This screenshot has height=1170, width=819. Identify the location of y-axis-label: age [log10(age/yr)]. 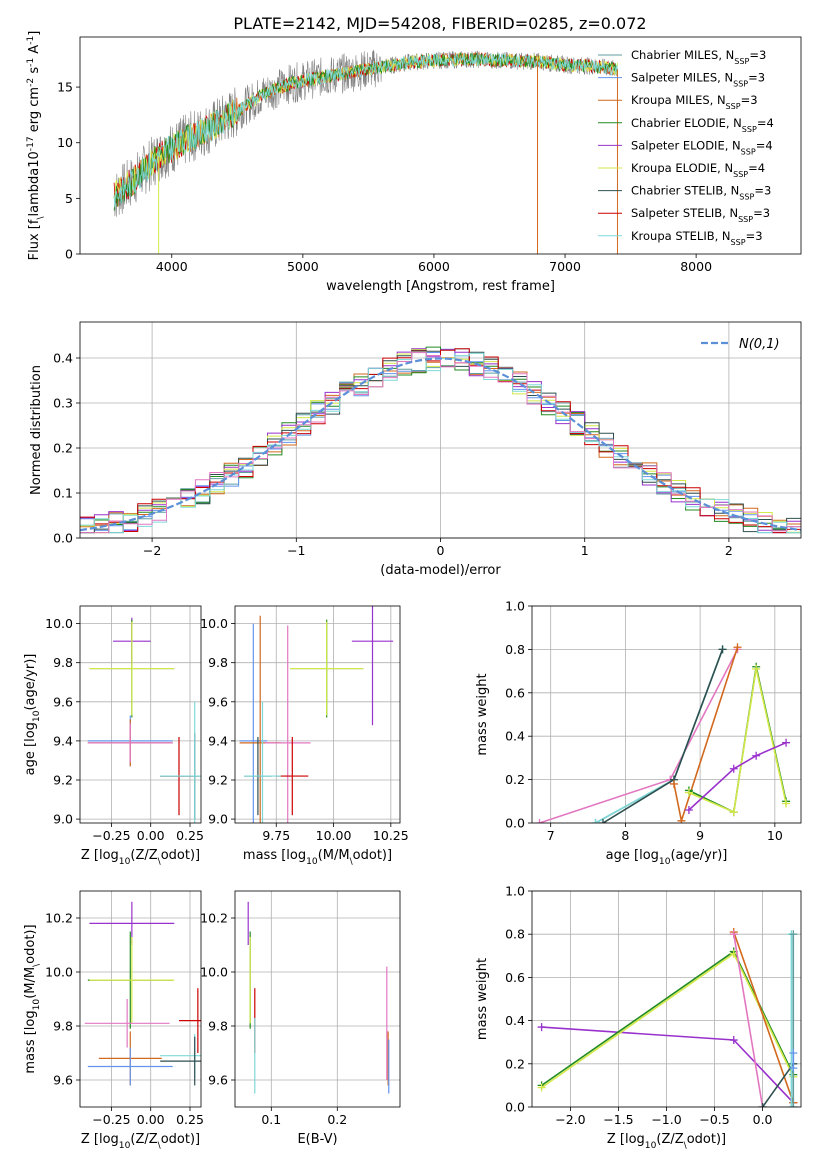
(32, 715).